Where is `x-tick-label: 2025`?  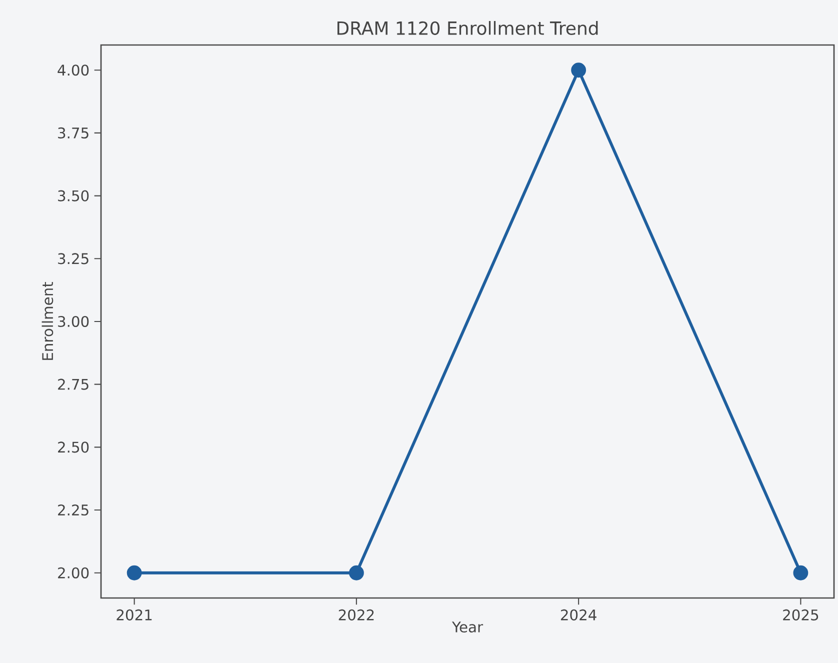
x-tick-label: 2025 is located at coordinates (800, 614).